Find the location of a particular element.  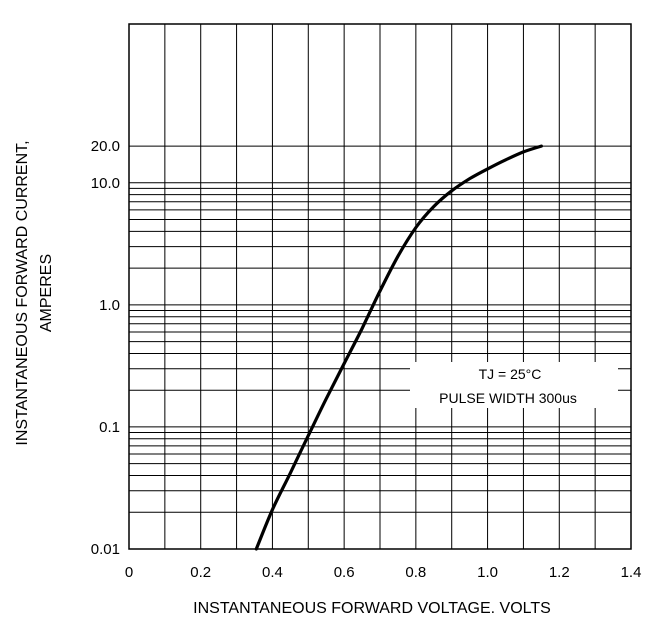

y-tick-label: 10.0 is located at coordinates (105, 183).